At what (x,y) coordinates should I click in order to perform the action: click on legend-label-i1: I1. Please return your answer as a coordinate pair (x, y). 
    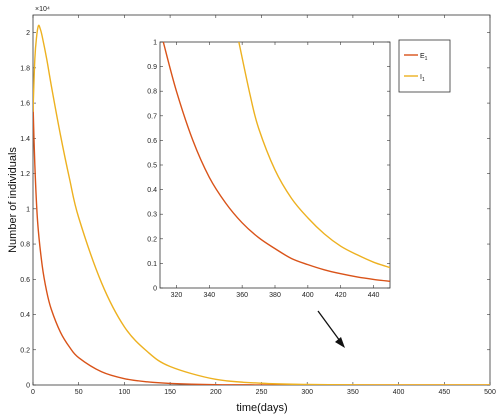
    Looking at the image, I should click on (422, 78).